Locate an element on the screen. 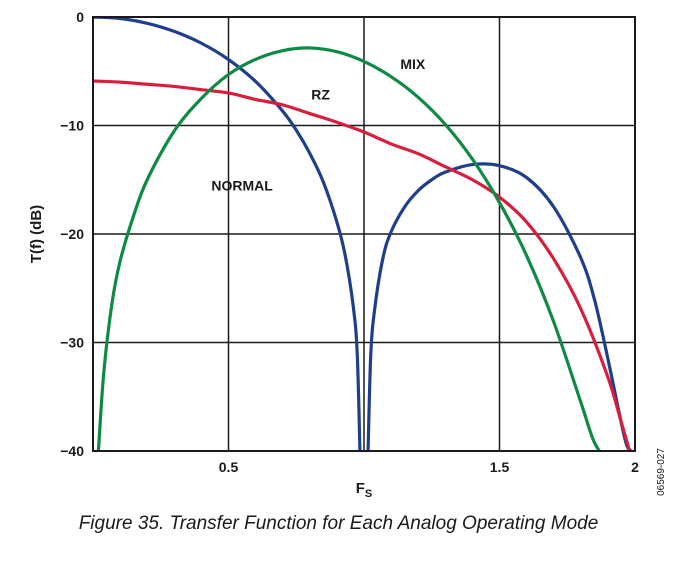 Image resolution: width=677 pixels, height=562 pixels. series-label-mix: MIX is located at coordinates (413, 64).